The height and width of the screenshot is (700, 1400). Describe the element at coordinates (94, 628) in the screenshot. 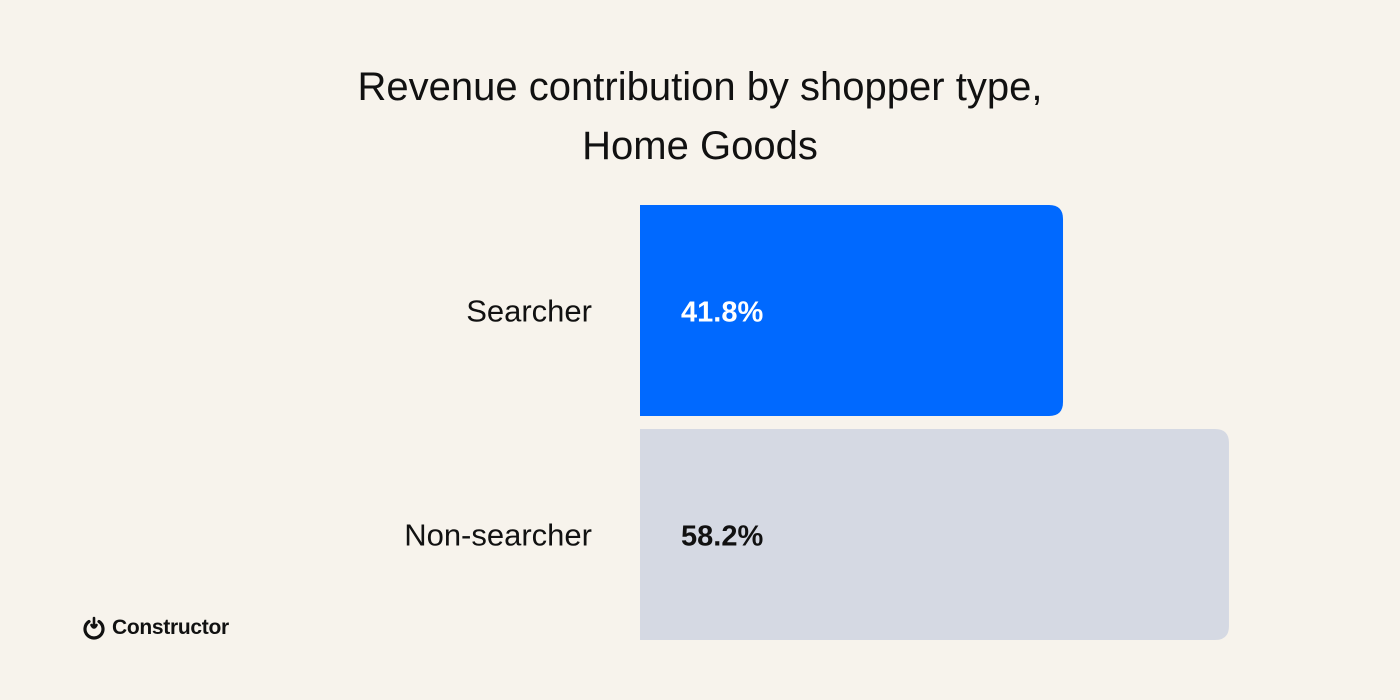

I see `power-icon` at that location.